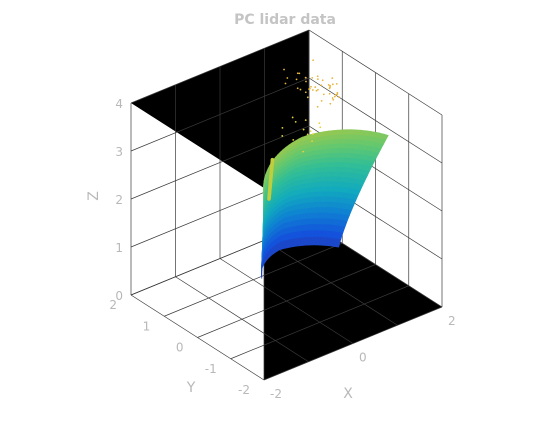 Image resolution: width=550 pixels, height=427 pixels. I want to click on x-tick-label: -2, so click(276, 394).